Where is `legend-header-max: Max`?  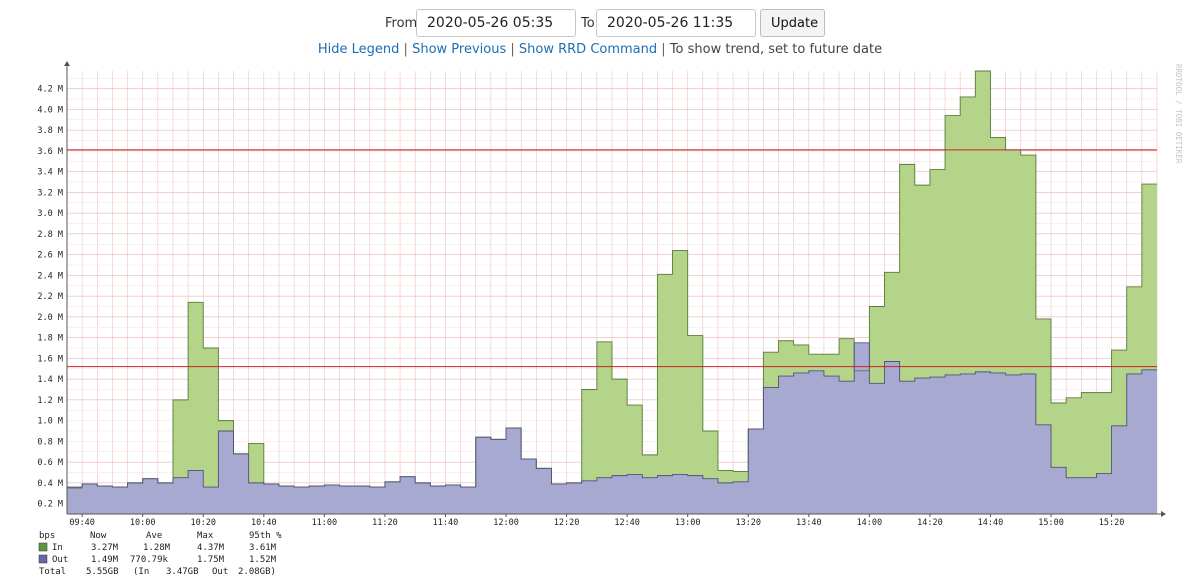 legend-header-max: Max is located at coordinates (205, 536).